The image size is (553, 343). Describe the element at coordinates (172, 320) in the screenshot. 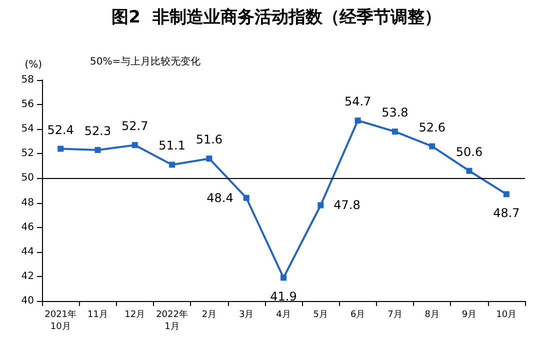

I see `x-tick-label: 2022年 1月` at that location.